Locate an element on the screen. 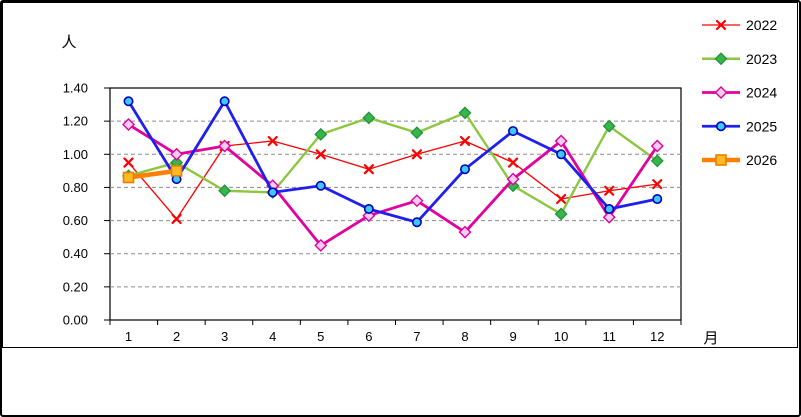 This screenshot has width=801, height=417. x-tick-label: 5 is located at coordinates (320, 336).